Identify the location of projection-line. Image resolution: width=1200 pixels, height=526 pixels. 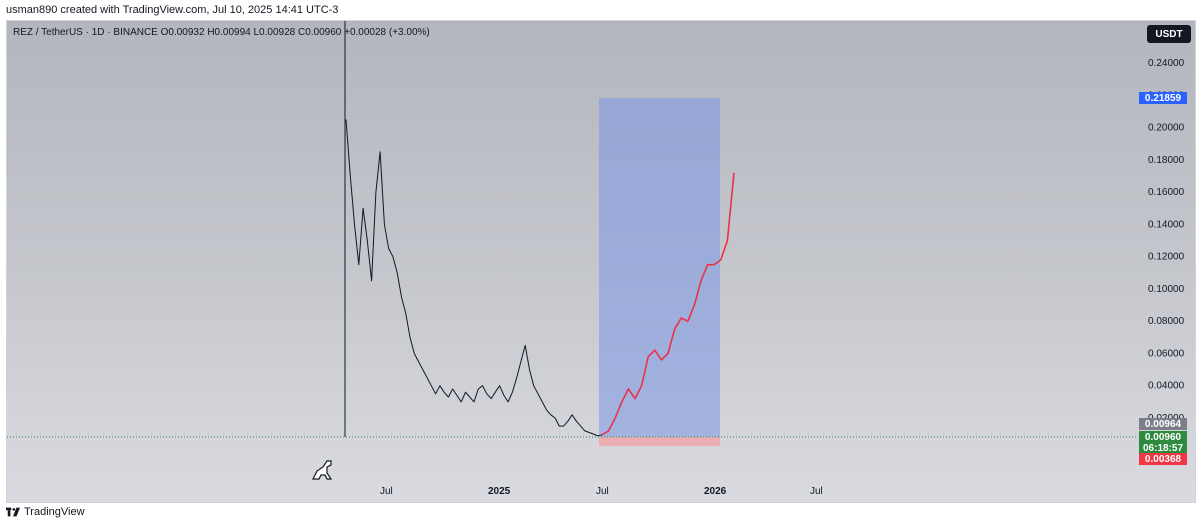
(668, 304).